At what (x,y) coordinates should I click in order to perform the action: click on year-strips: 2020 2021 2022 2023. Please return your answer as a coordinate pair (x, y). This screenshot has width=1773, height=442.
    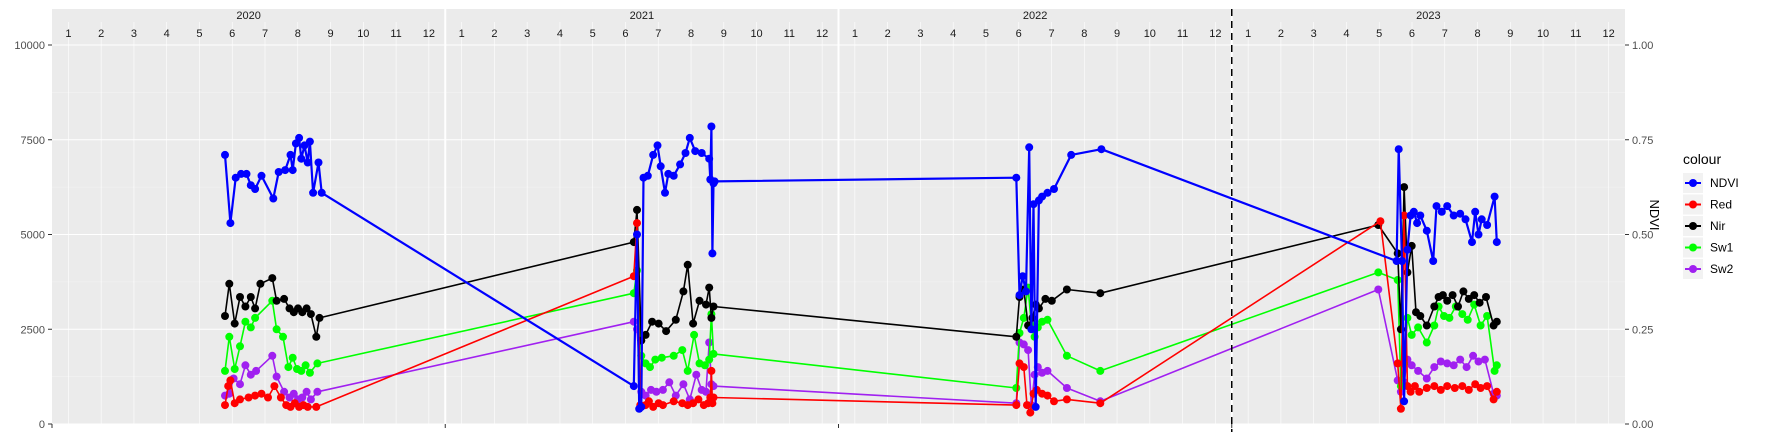
    Looking at the image, I should click on (838, 16).